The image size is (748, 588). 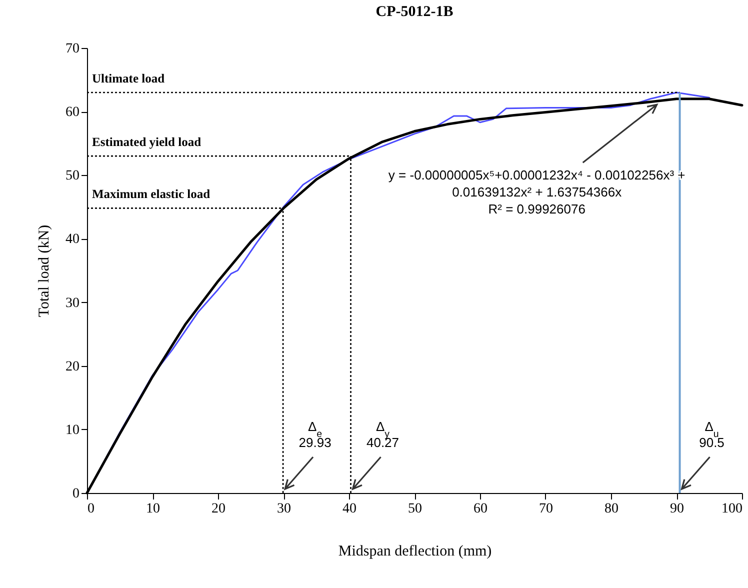 I want to click on x-tick-label: 10, so click(x=153, y=509).